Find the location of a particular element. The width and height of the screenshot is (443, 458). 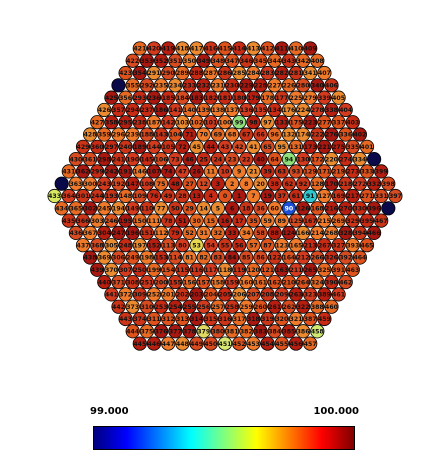

pixel-cell-462: 462 is located at coordinates (345, 282).